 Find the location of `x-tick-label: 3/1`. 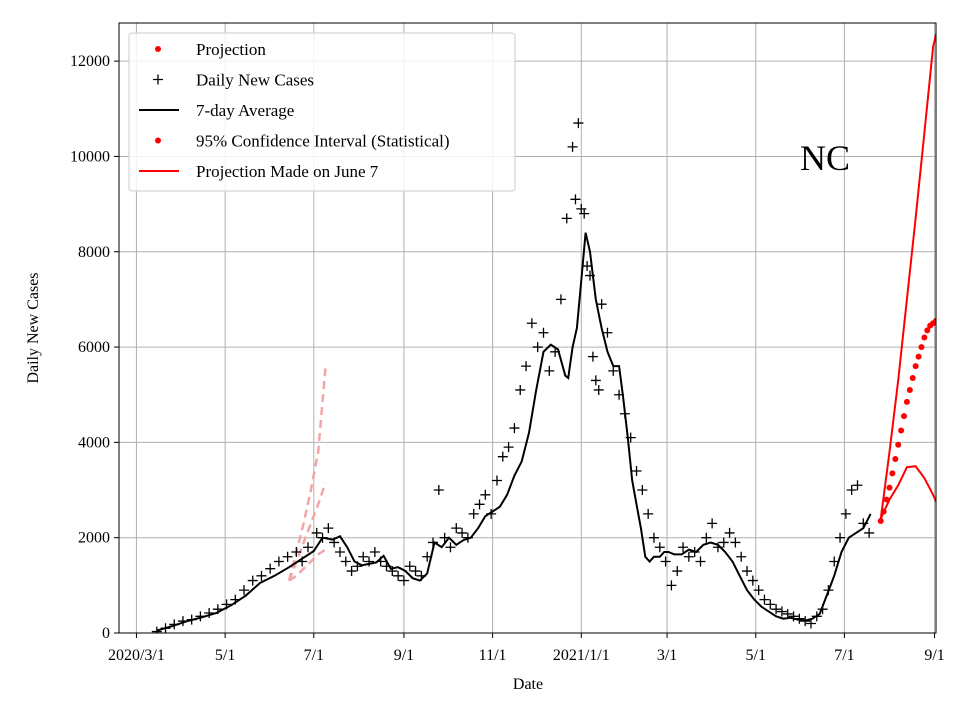

x-tick-label: 3/1 is located at coordinates (667, 655).